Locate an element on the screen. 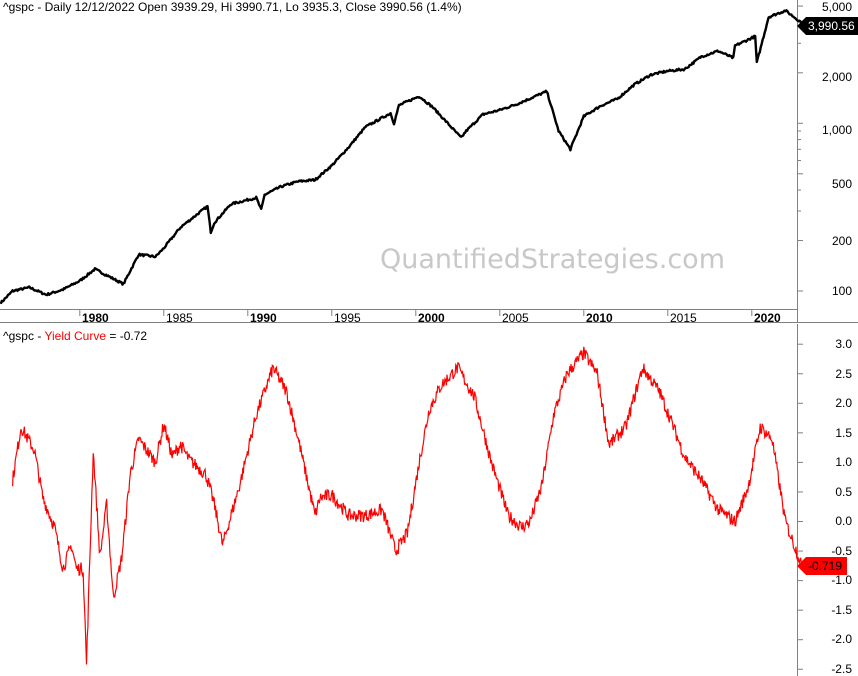  indicator-value: = -0.72 is located at coordinates (127, 336).